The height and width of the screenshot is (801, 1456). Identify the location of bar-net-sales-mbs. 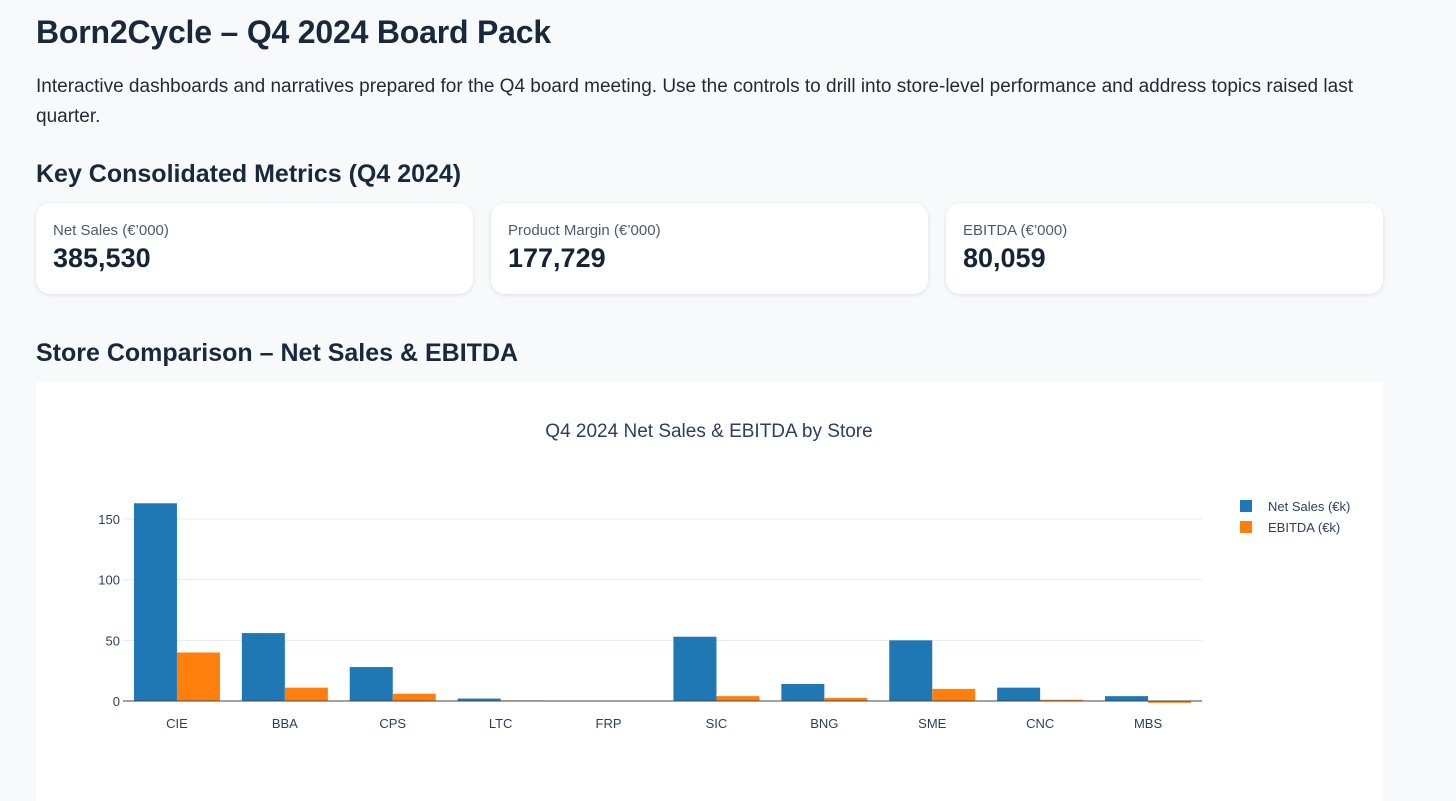
(1127, 698).